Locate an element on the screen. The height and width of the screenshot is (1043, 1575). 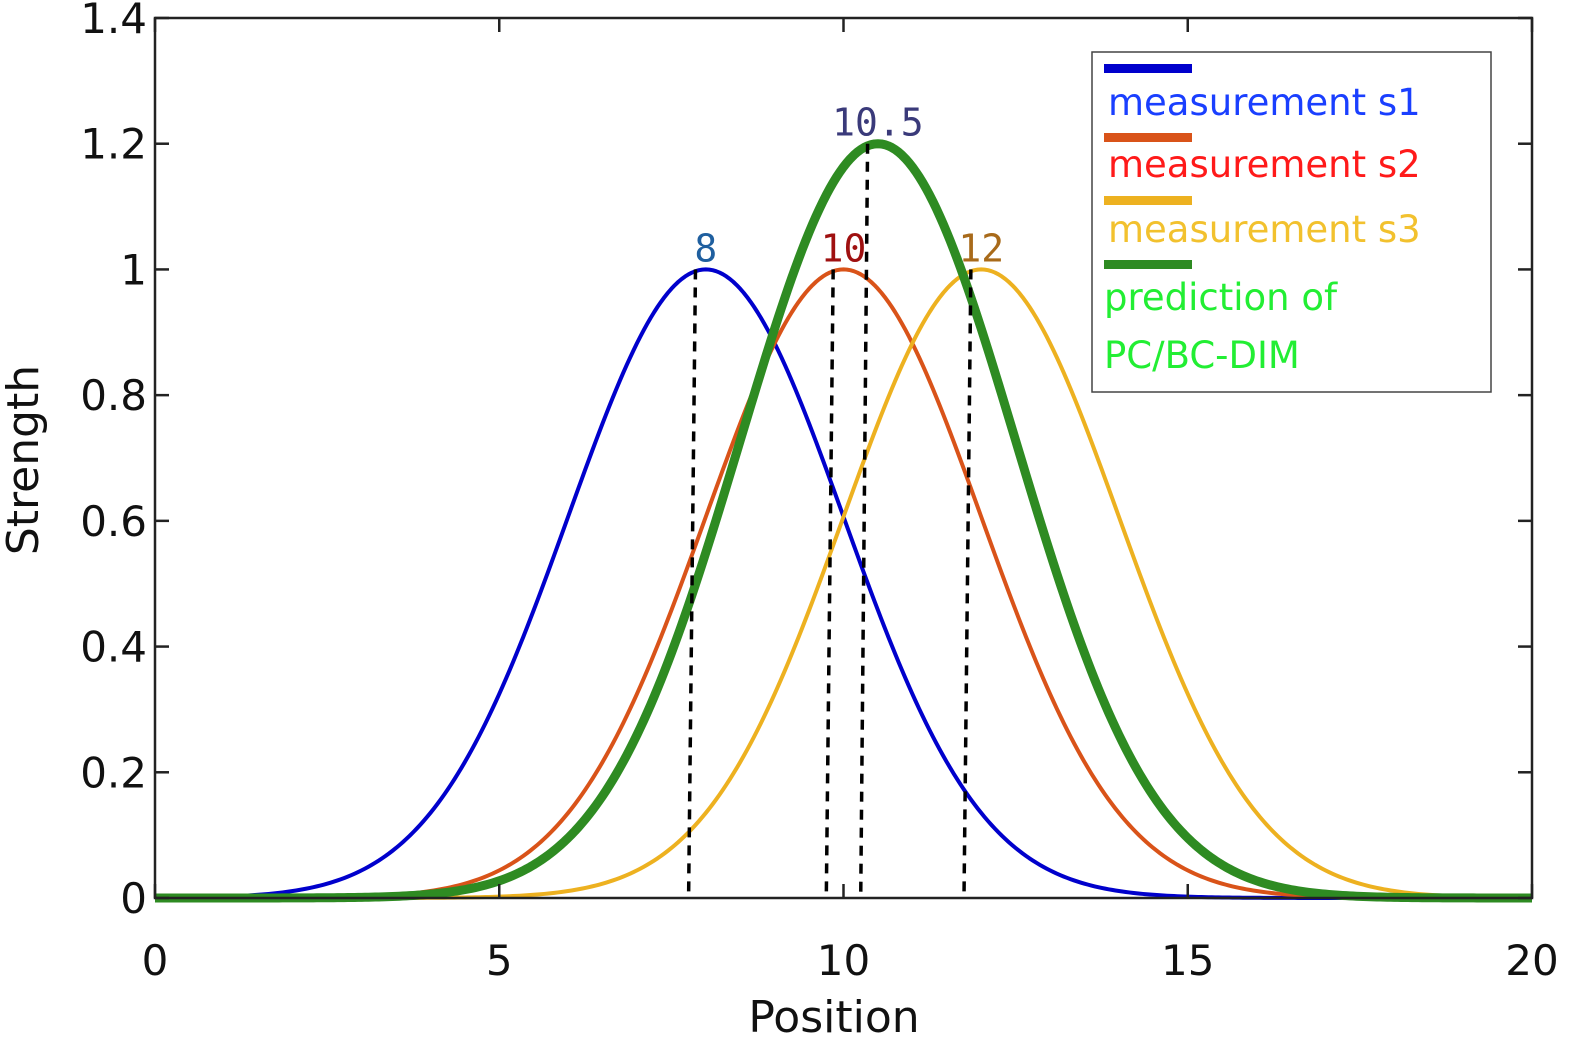
y-tick-label: 0.2 is located at coordinates (113, 772).